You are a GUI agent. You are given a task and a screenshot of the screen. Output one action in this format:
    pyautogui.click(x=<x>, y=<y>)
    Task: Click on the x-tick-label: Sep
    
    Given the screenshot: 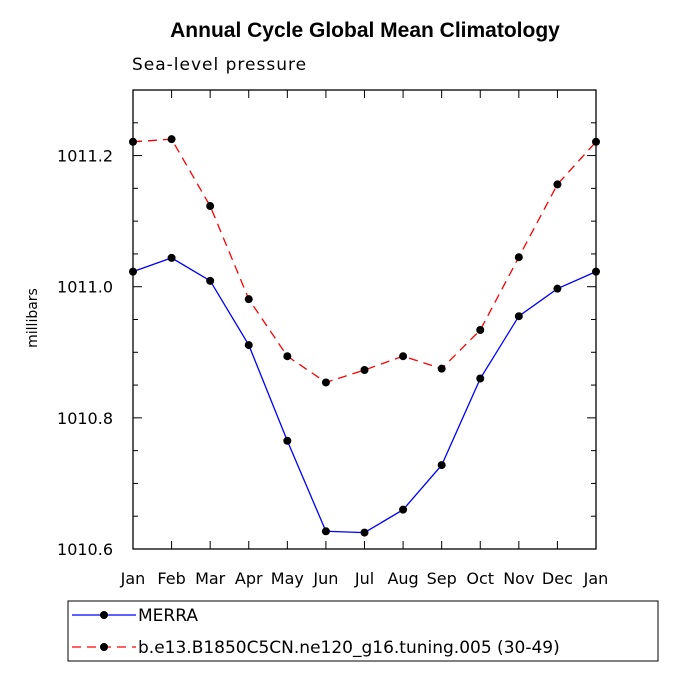 What is the action you would take?
    pyautogui.click(x=442, y=578)
    